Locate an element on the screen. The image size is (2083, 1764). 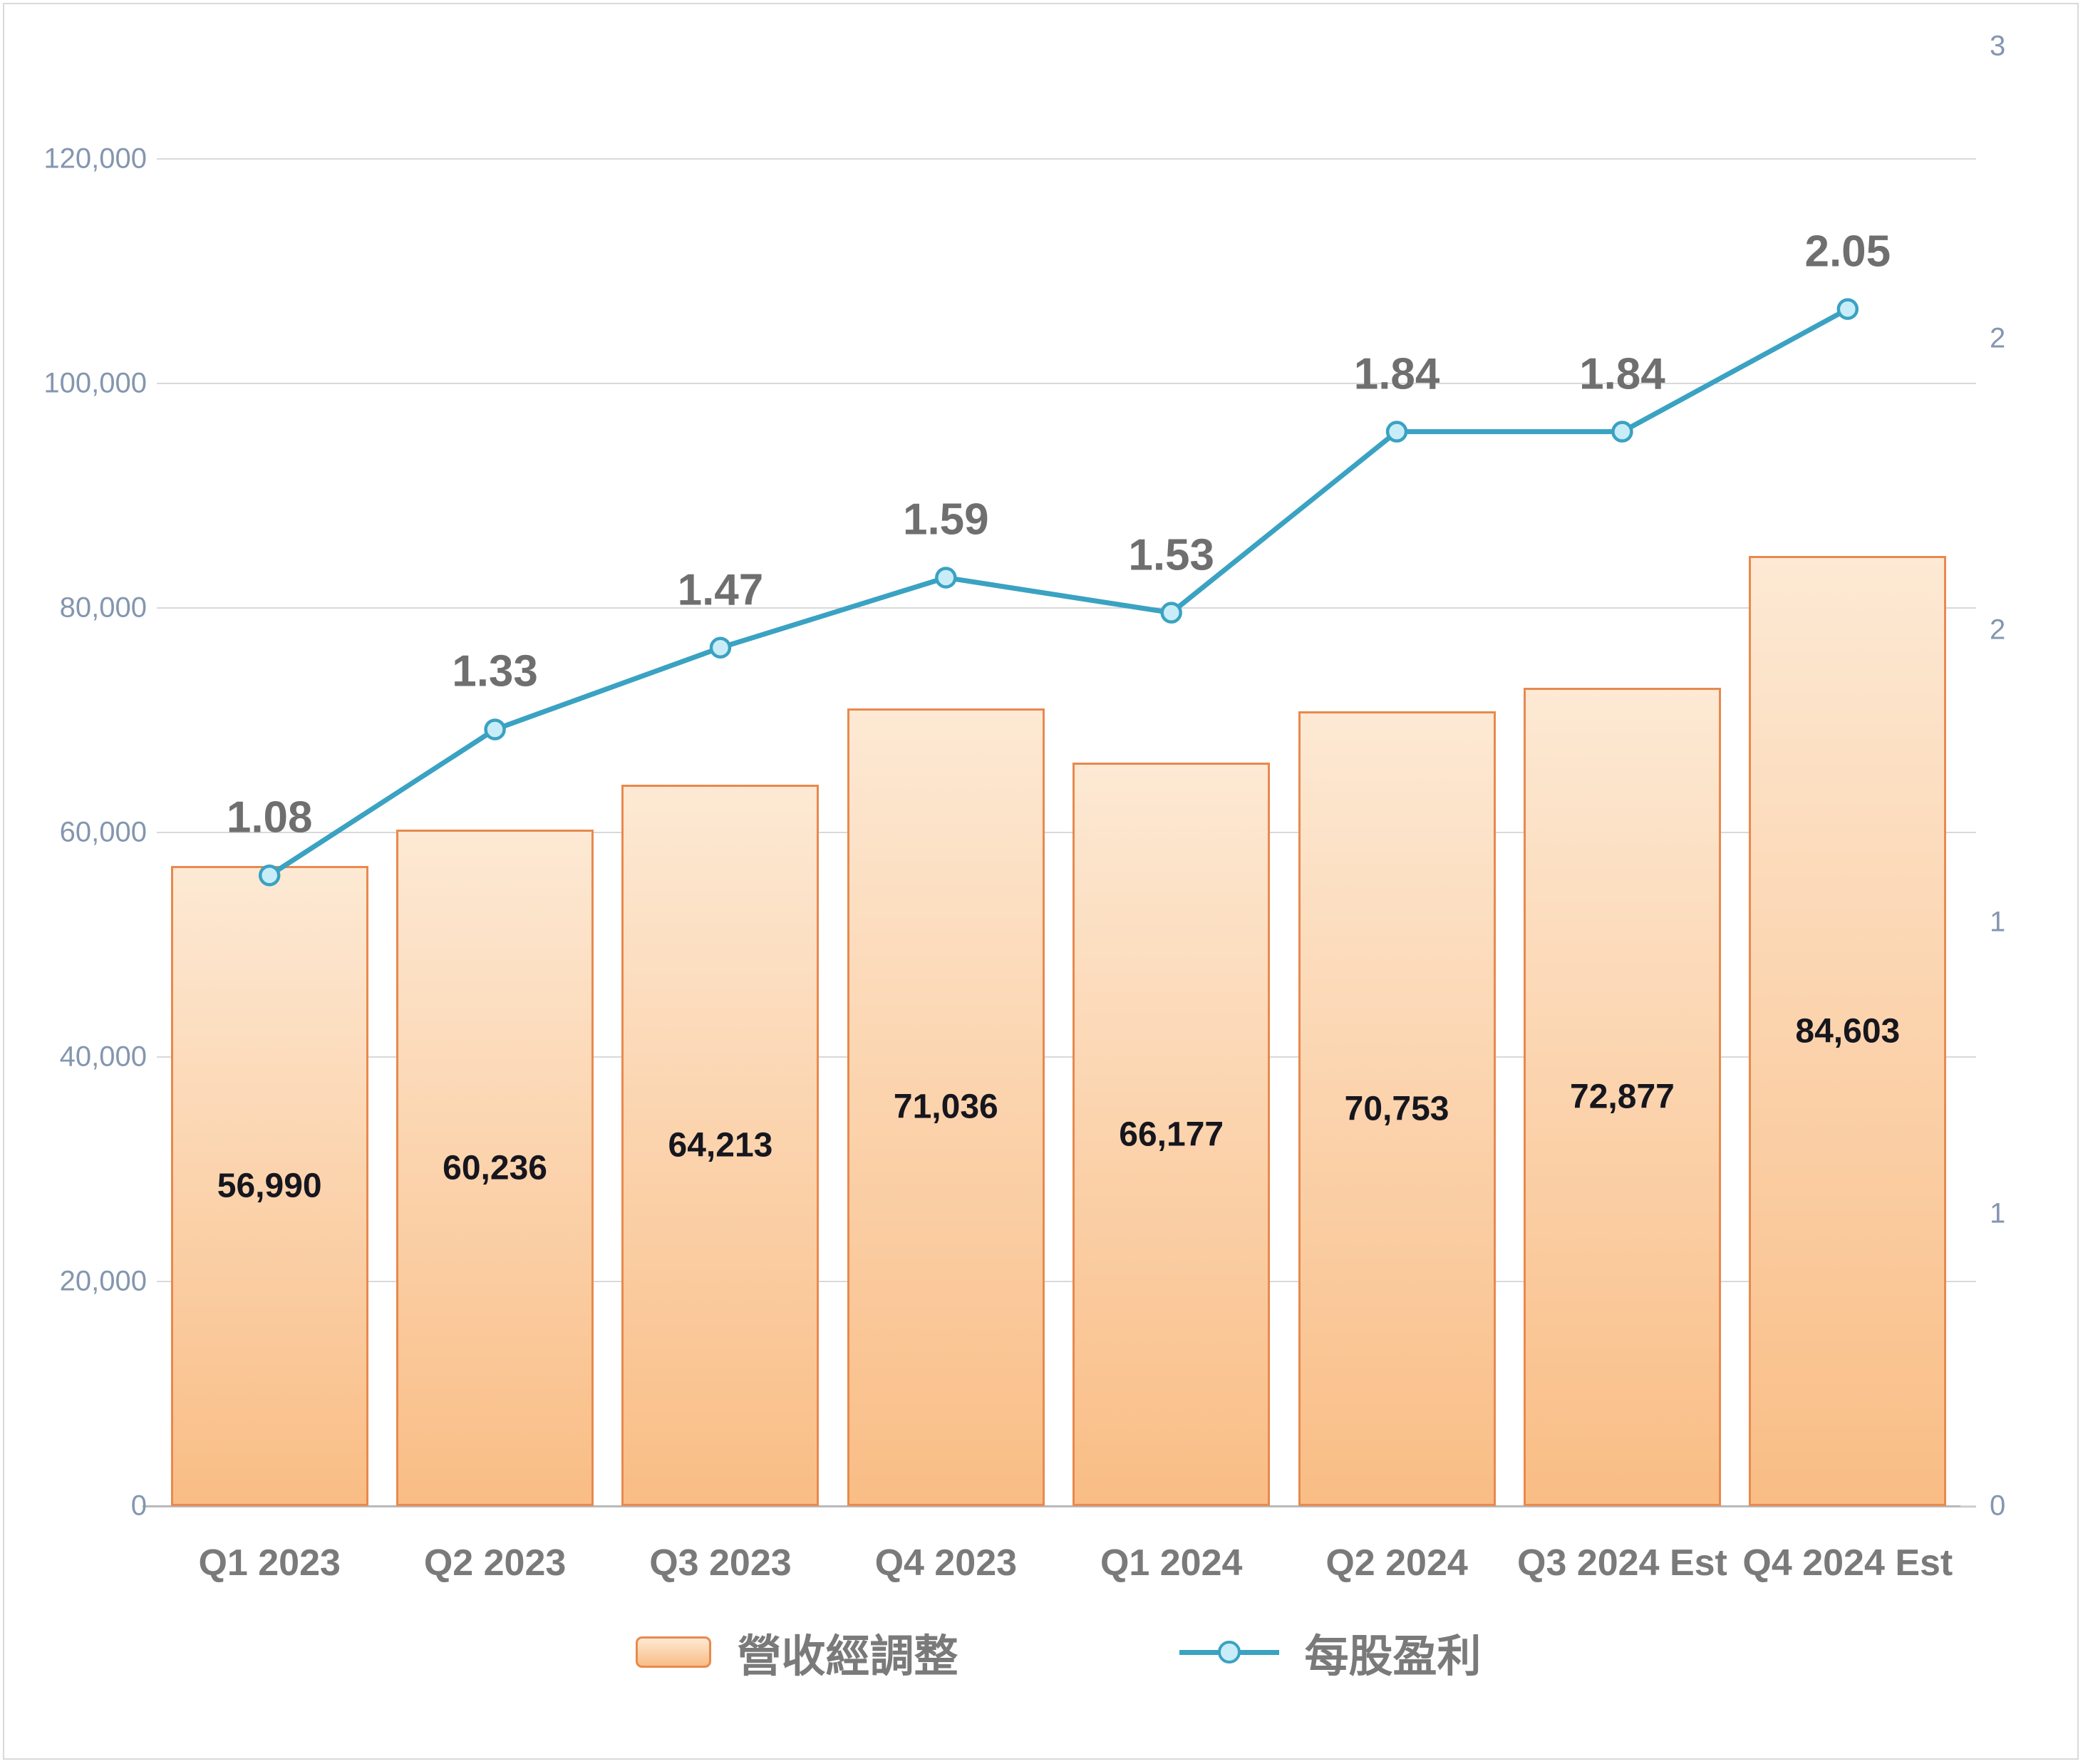
category-label-q1-2024: Q1 2024 is located at coordinates (1171, 1563).